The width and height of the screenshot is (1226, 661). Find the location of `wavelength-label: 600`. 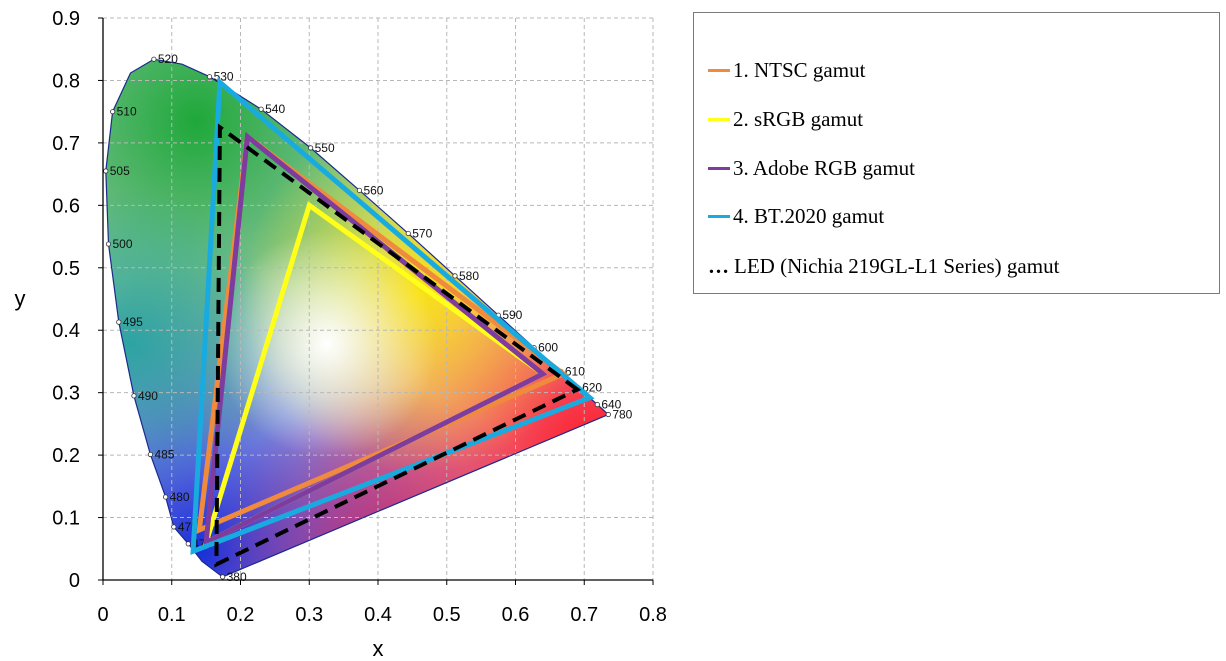

wavelength-label: 600 is located at coordinates (548, 348).